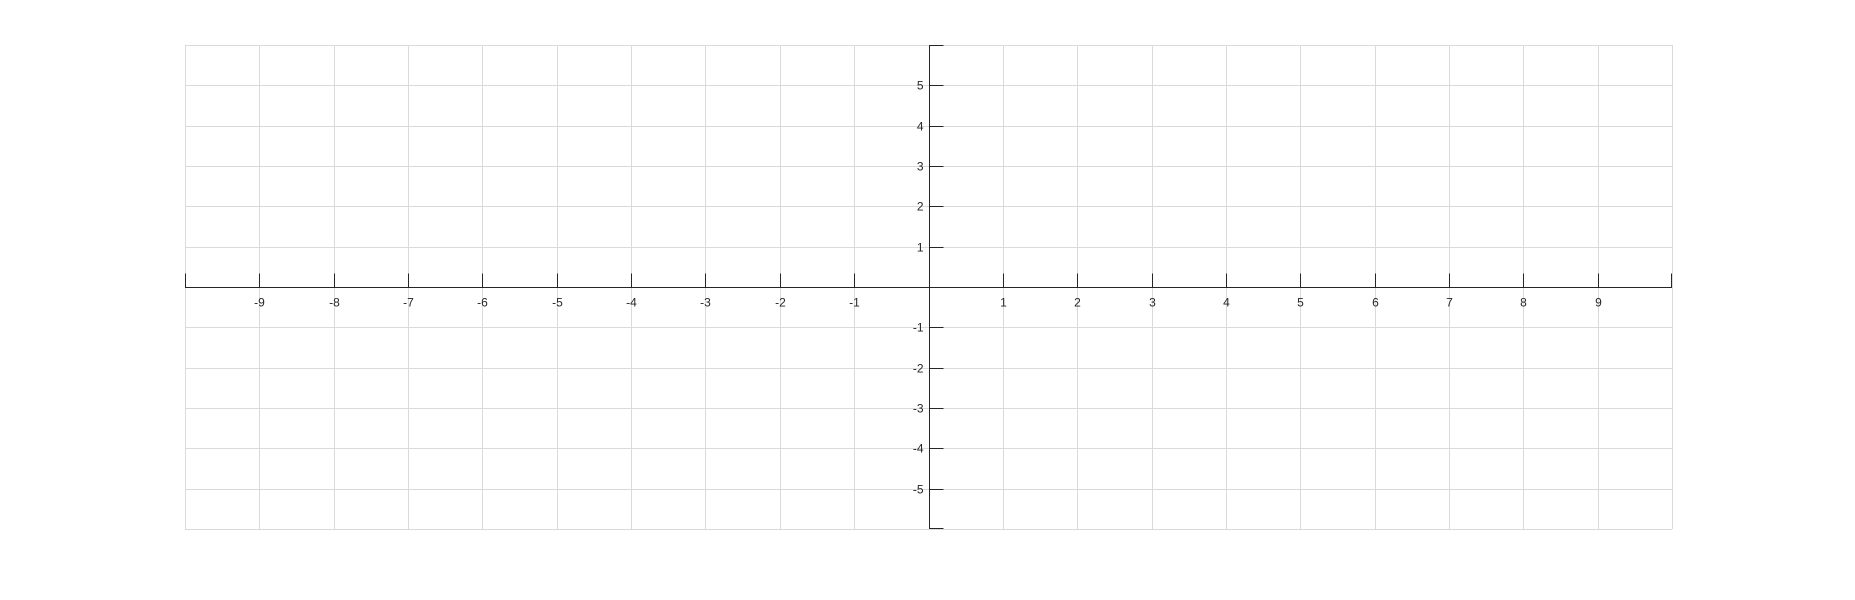 This screenshot has width=1855, height=600. Describe the element at coordinates (482, 303) in the screenshot. I see `x-tick-label: -6` at that location.